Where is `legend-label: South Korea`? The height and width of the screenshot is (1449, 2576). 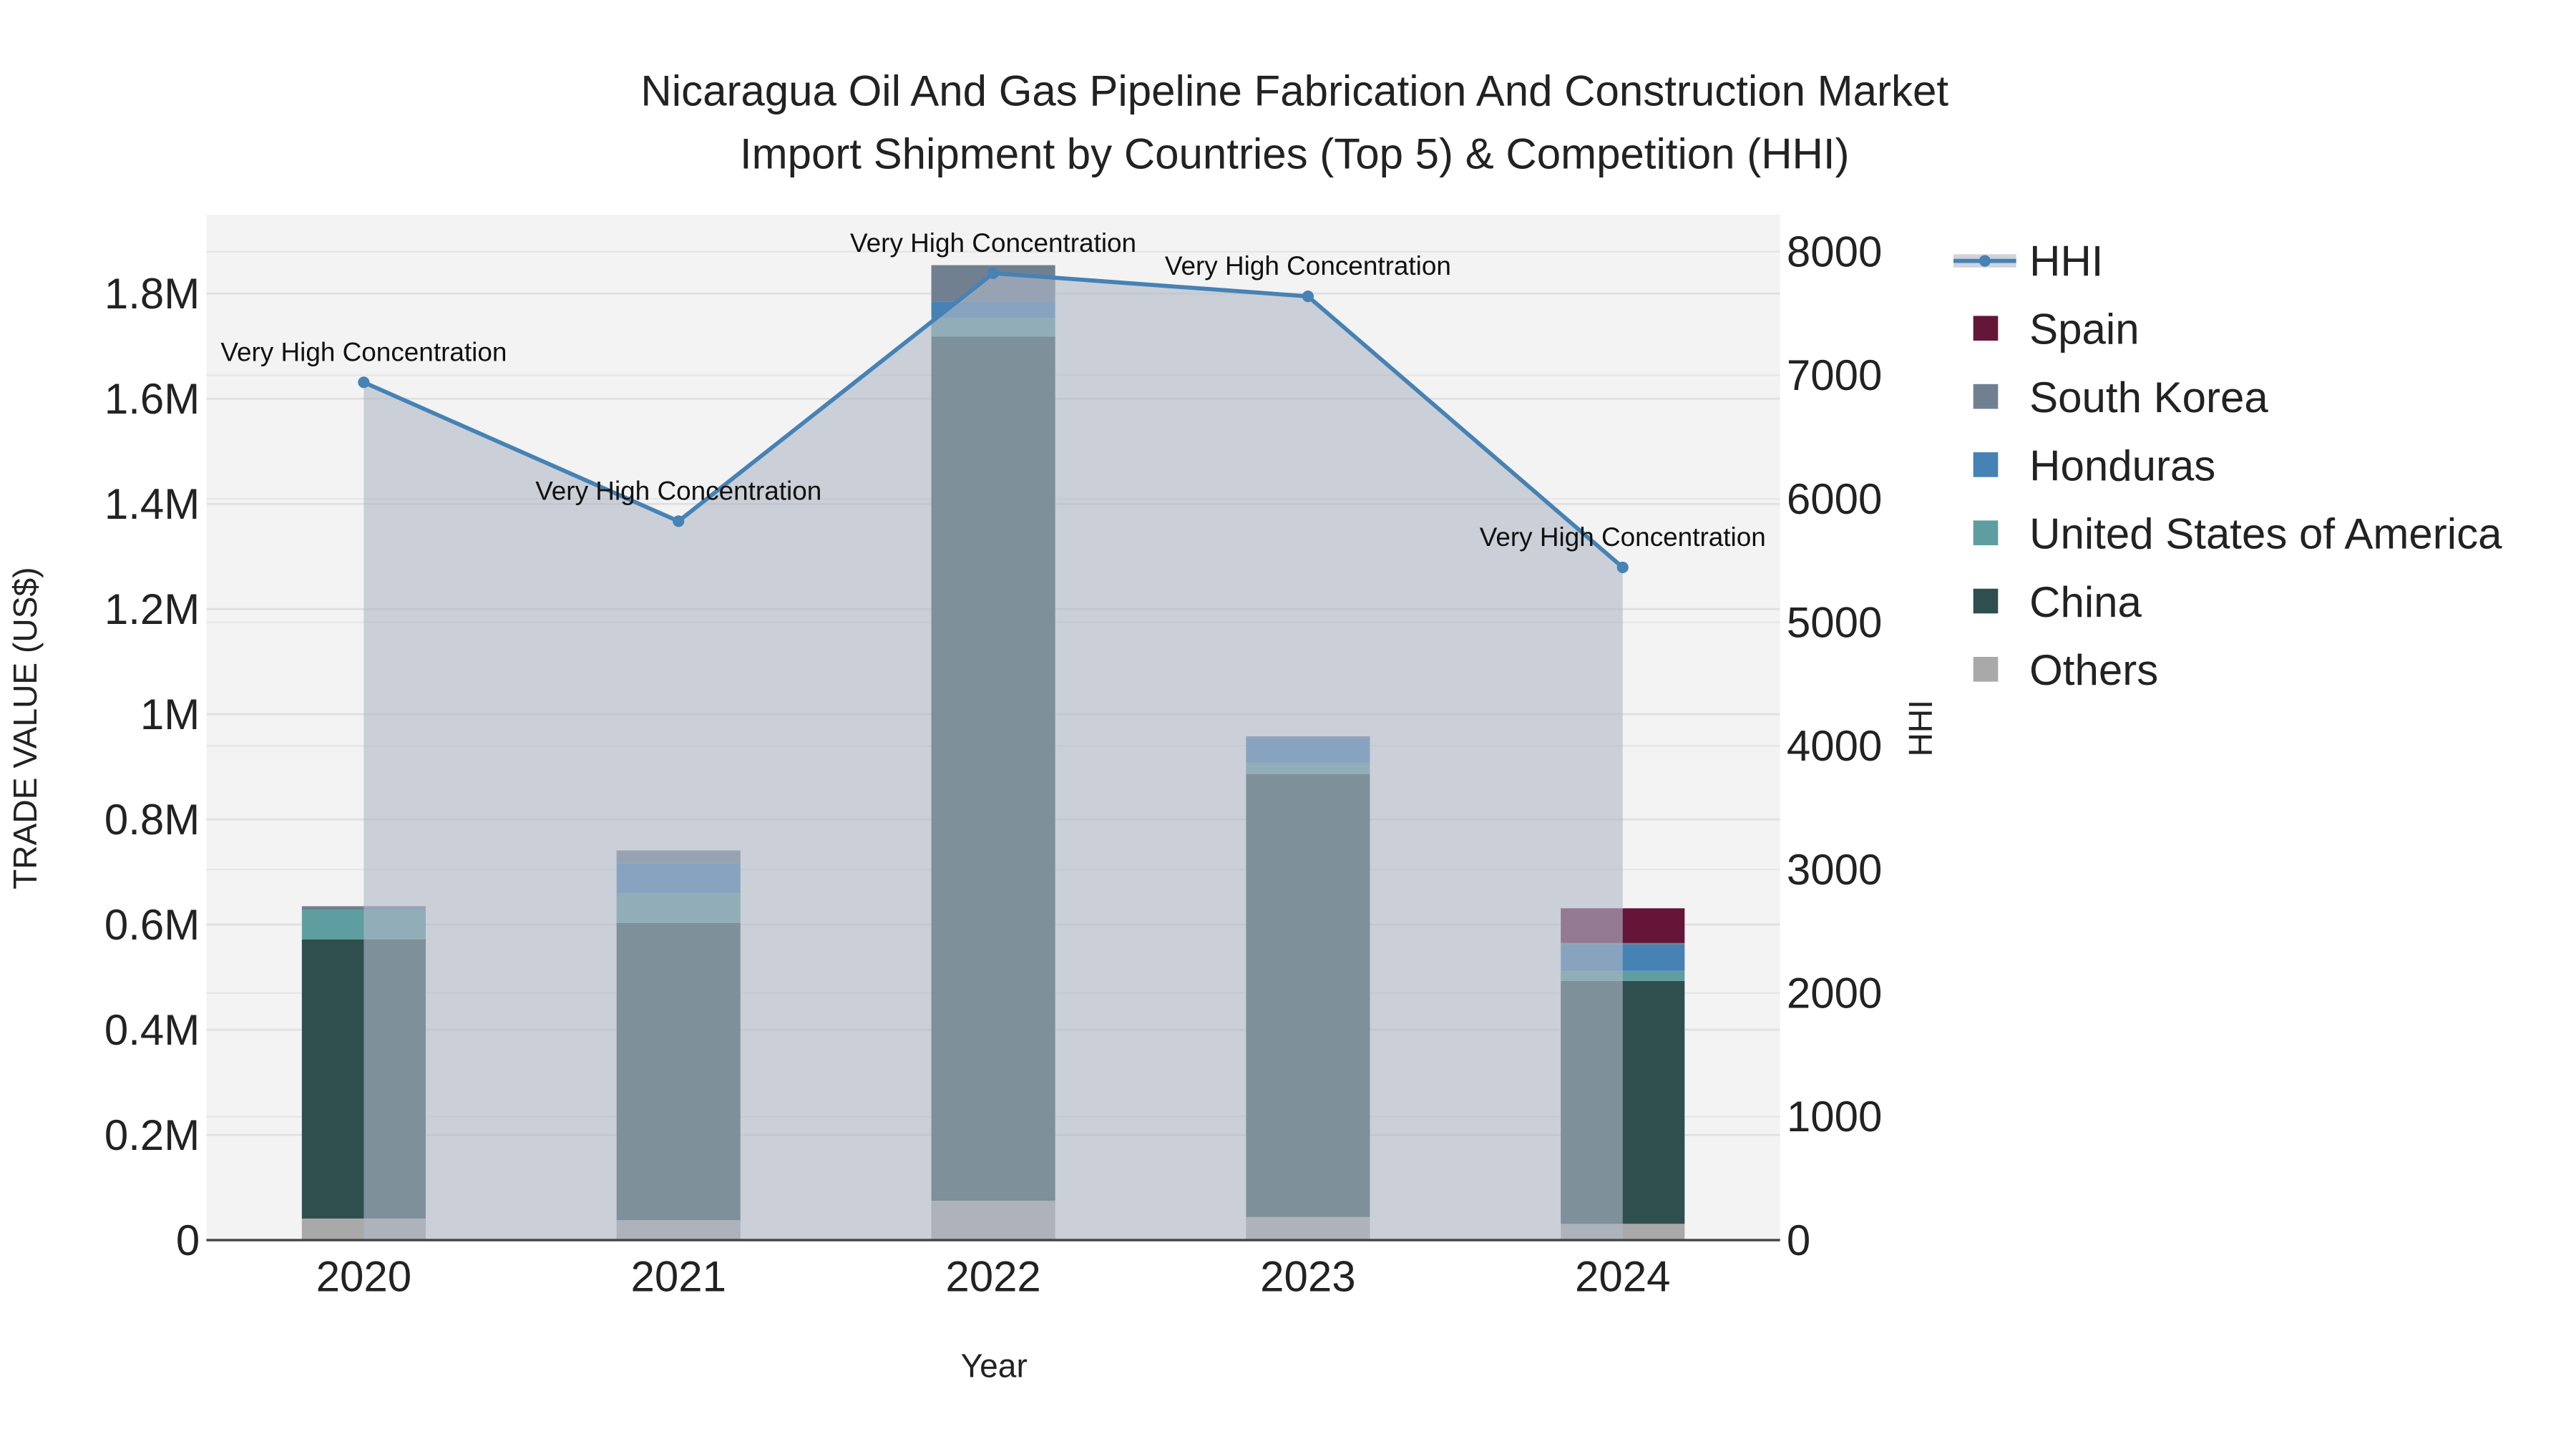
legend-label: South Korea is located at coordinates (2148, 397).